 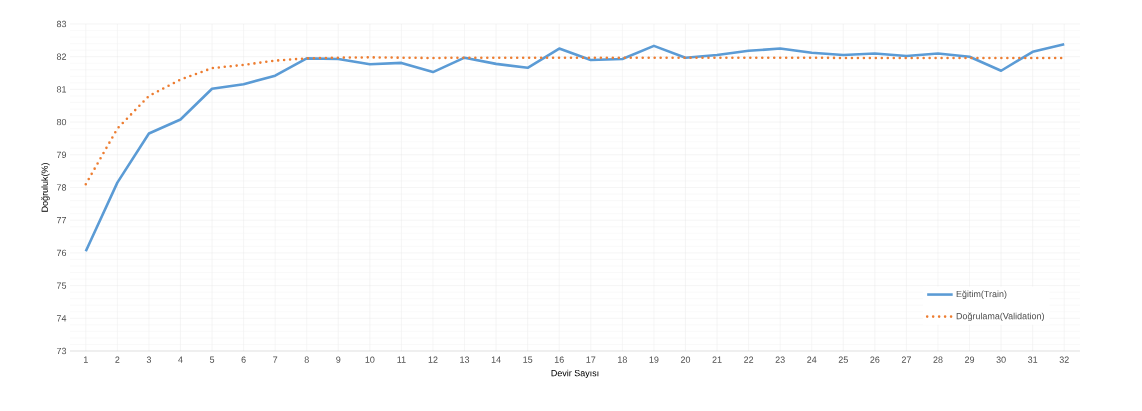 I want to click on x-tick-label: 24, so click(x=812, y=359).